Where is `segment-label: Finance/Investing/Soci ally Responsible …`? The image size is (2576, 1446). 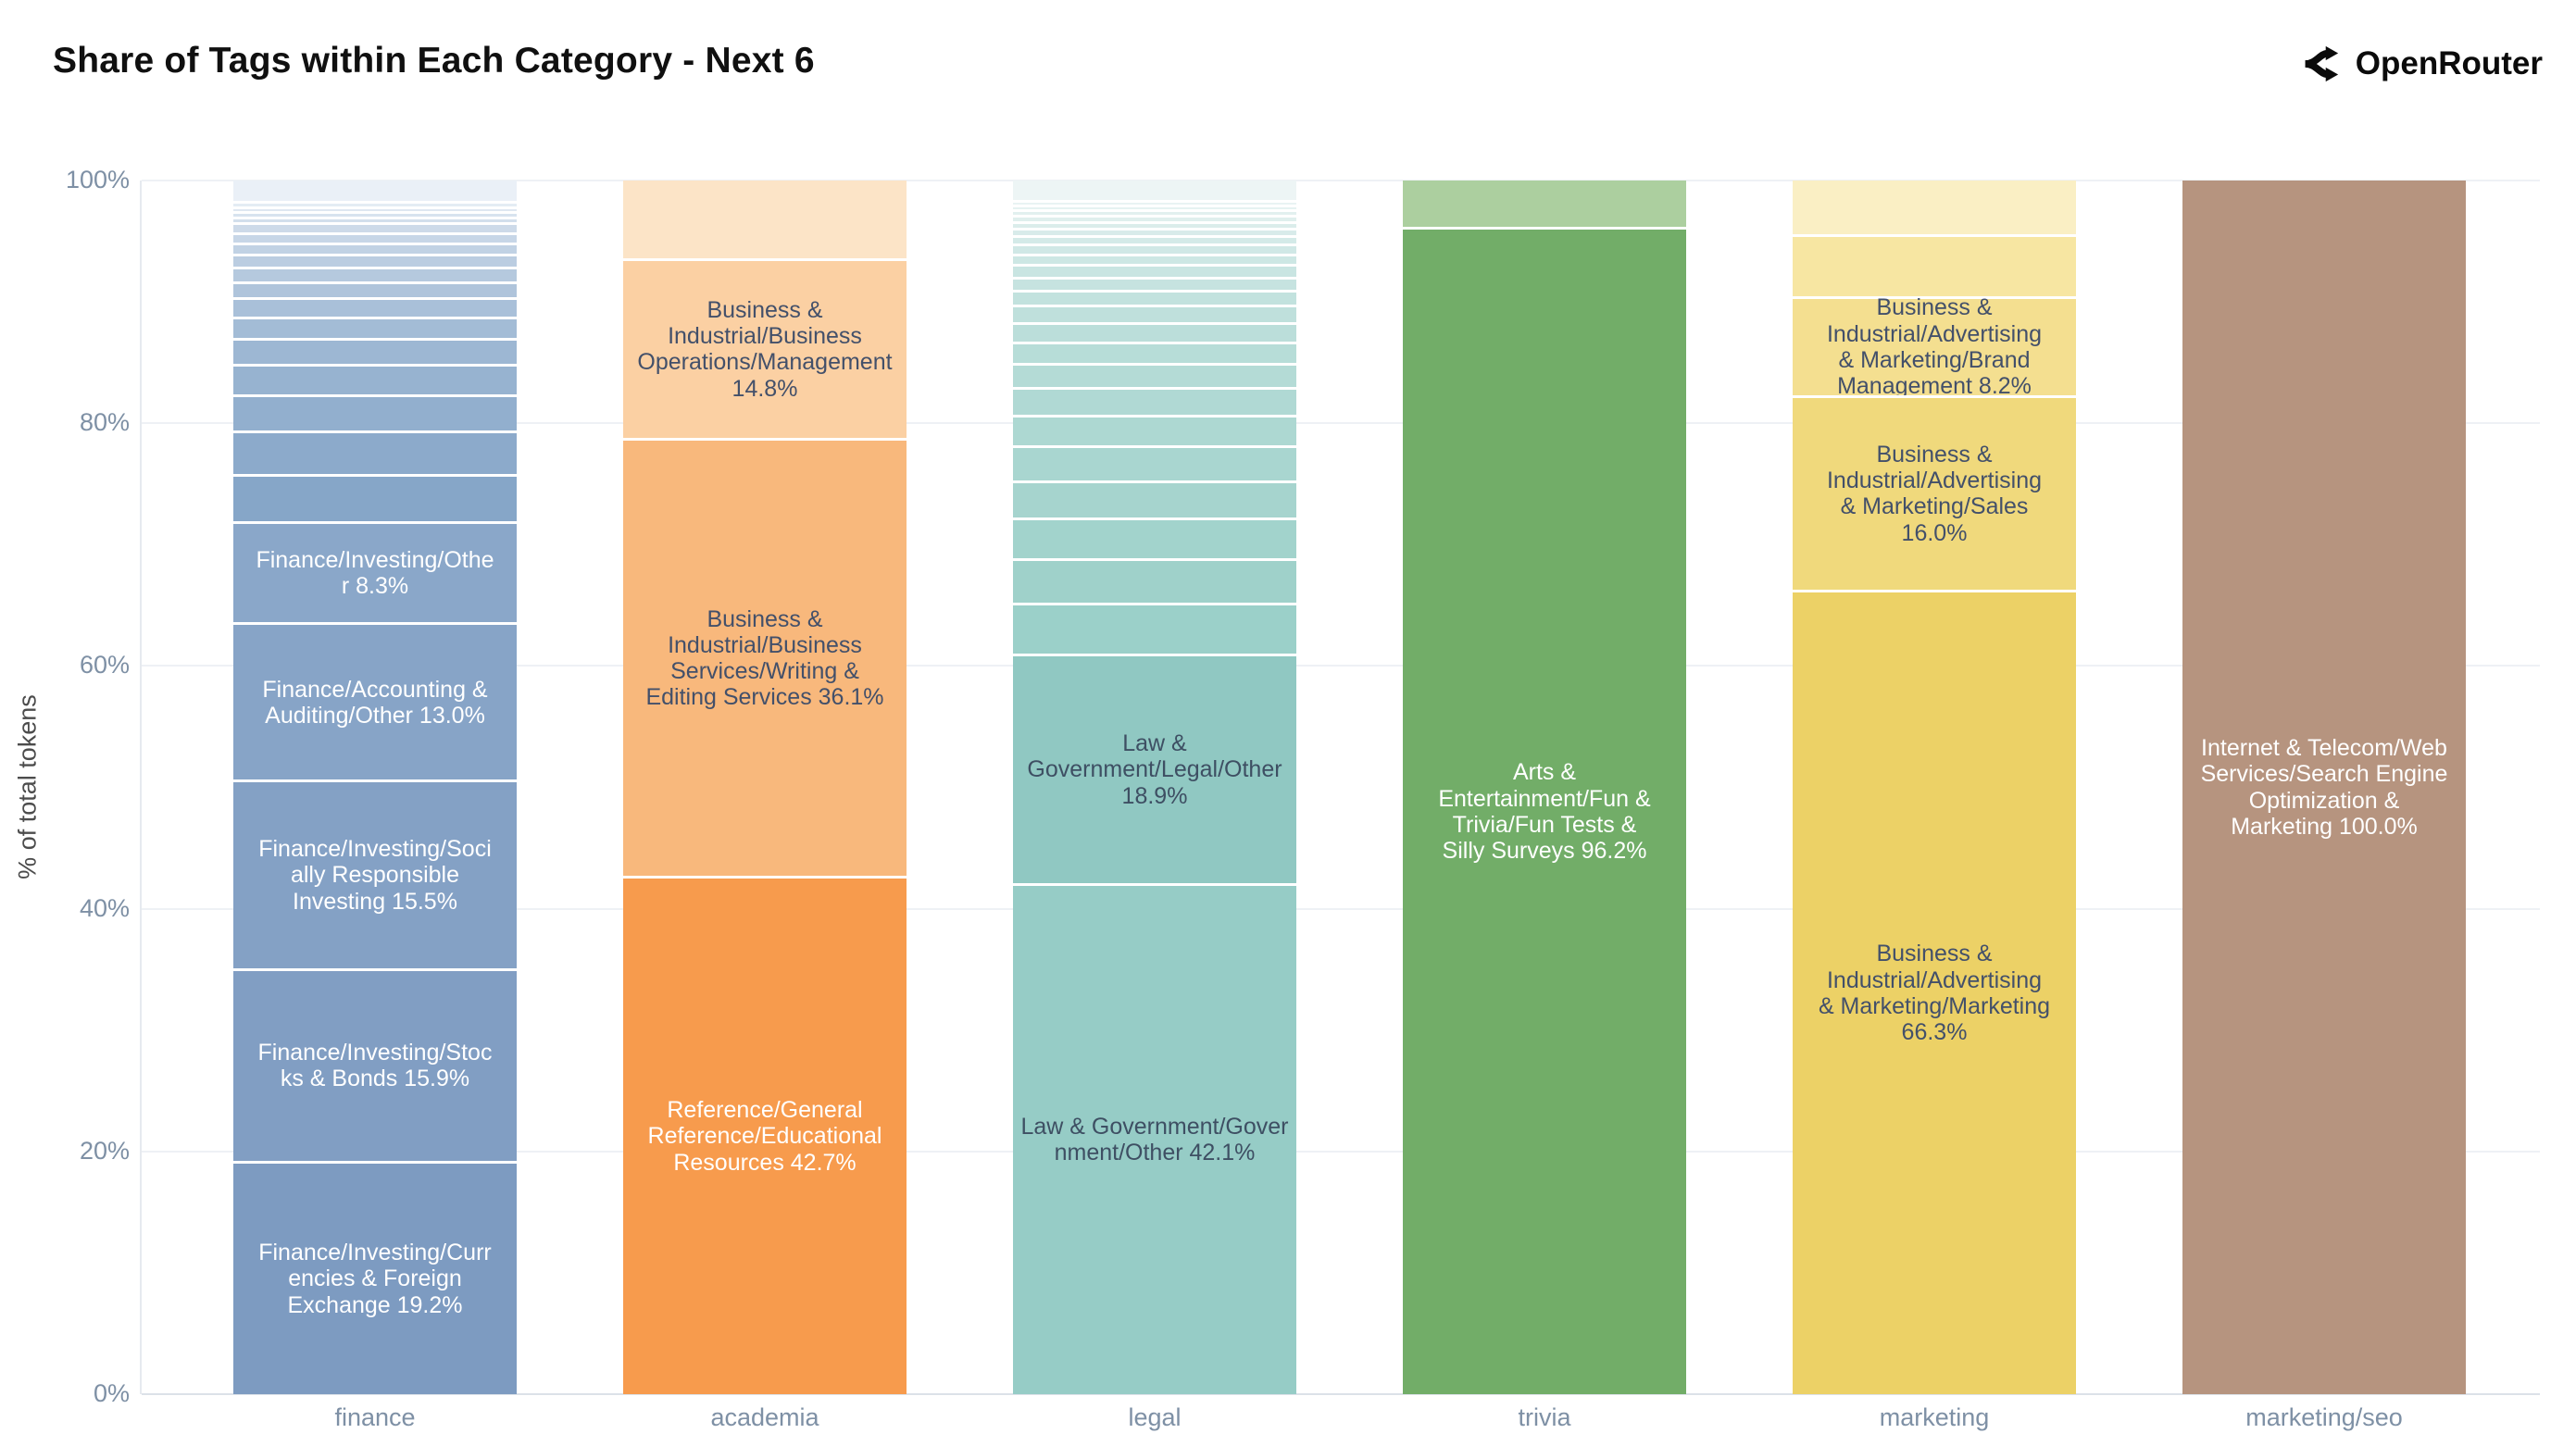
segment-label: Finance/Investing/Soci ally Responsible … is located at coordinates (375, 875).